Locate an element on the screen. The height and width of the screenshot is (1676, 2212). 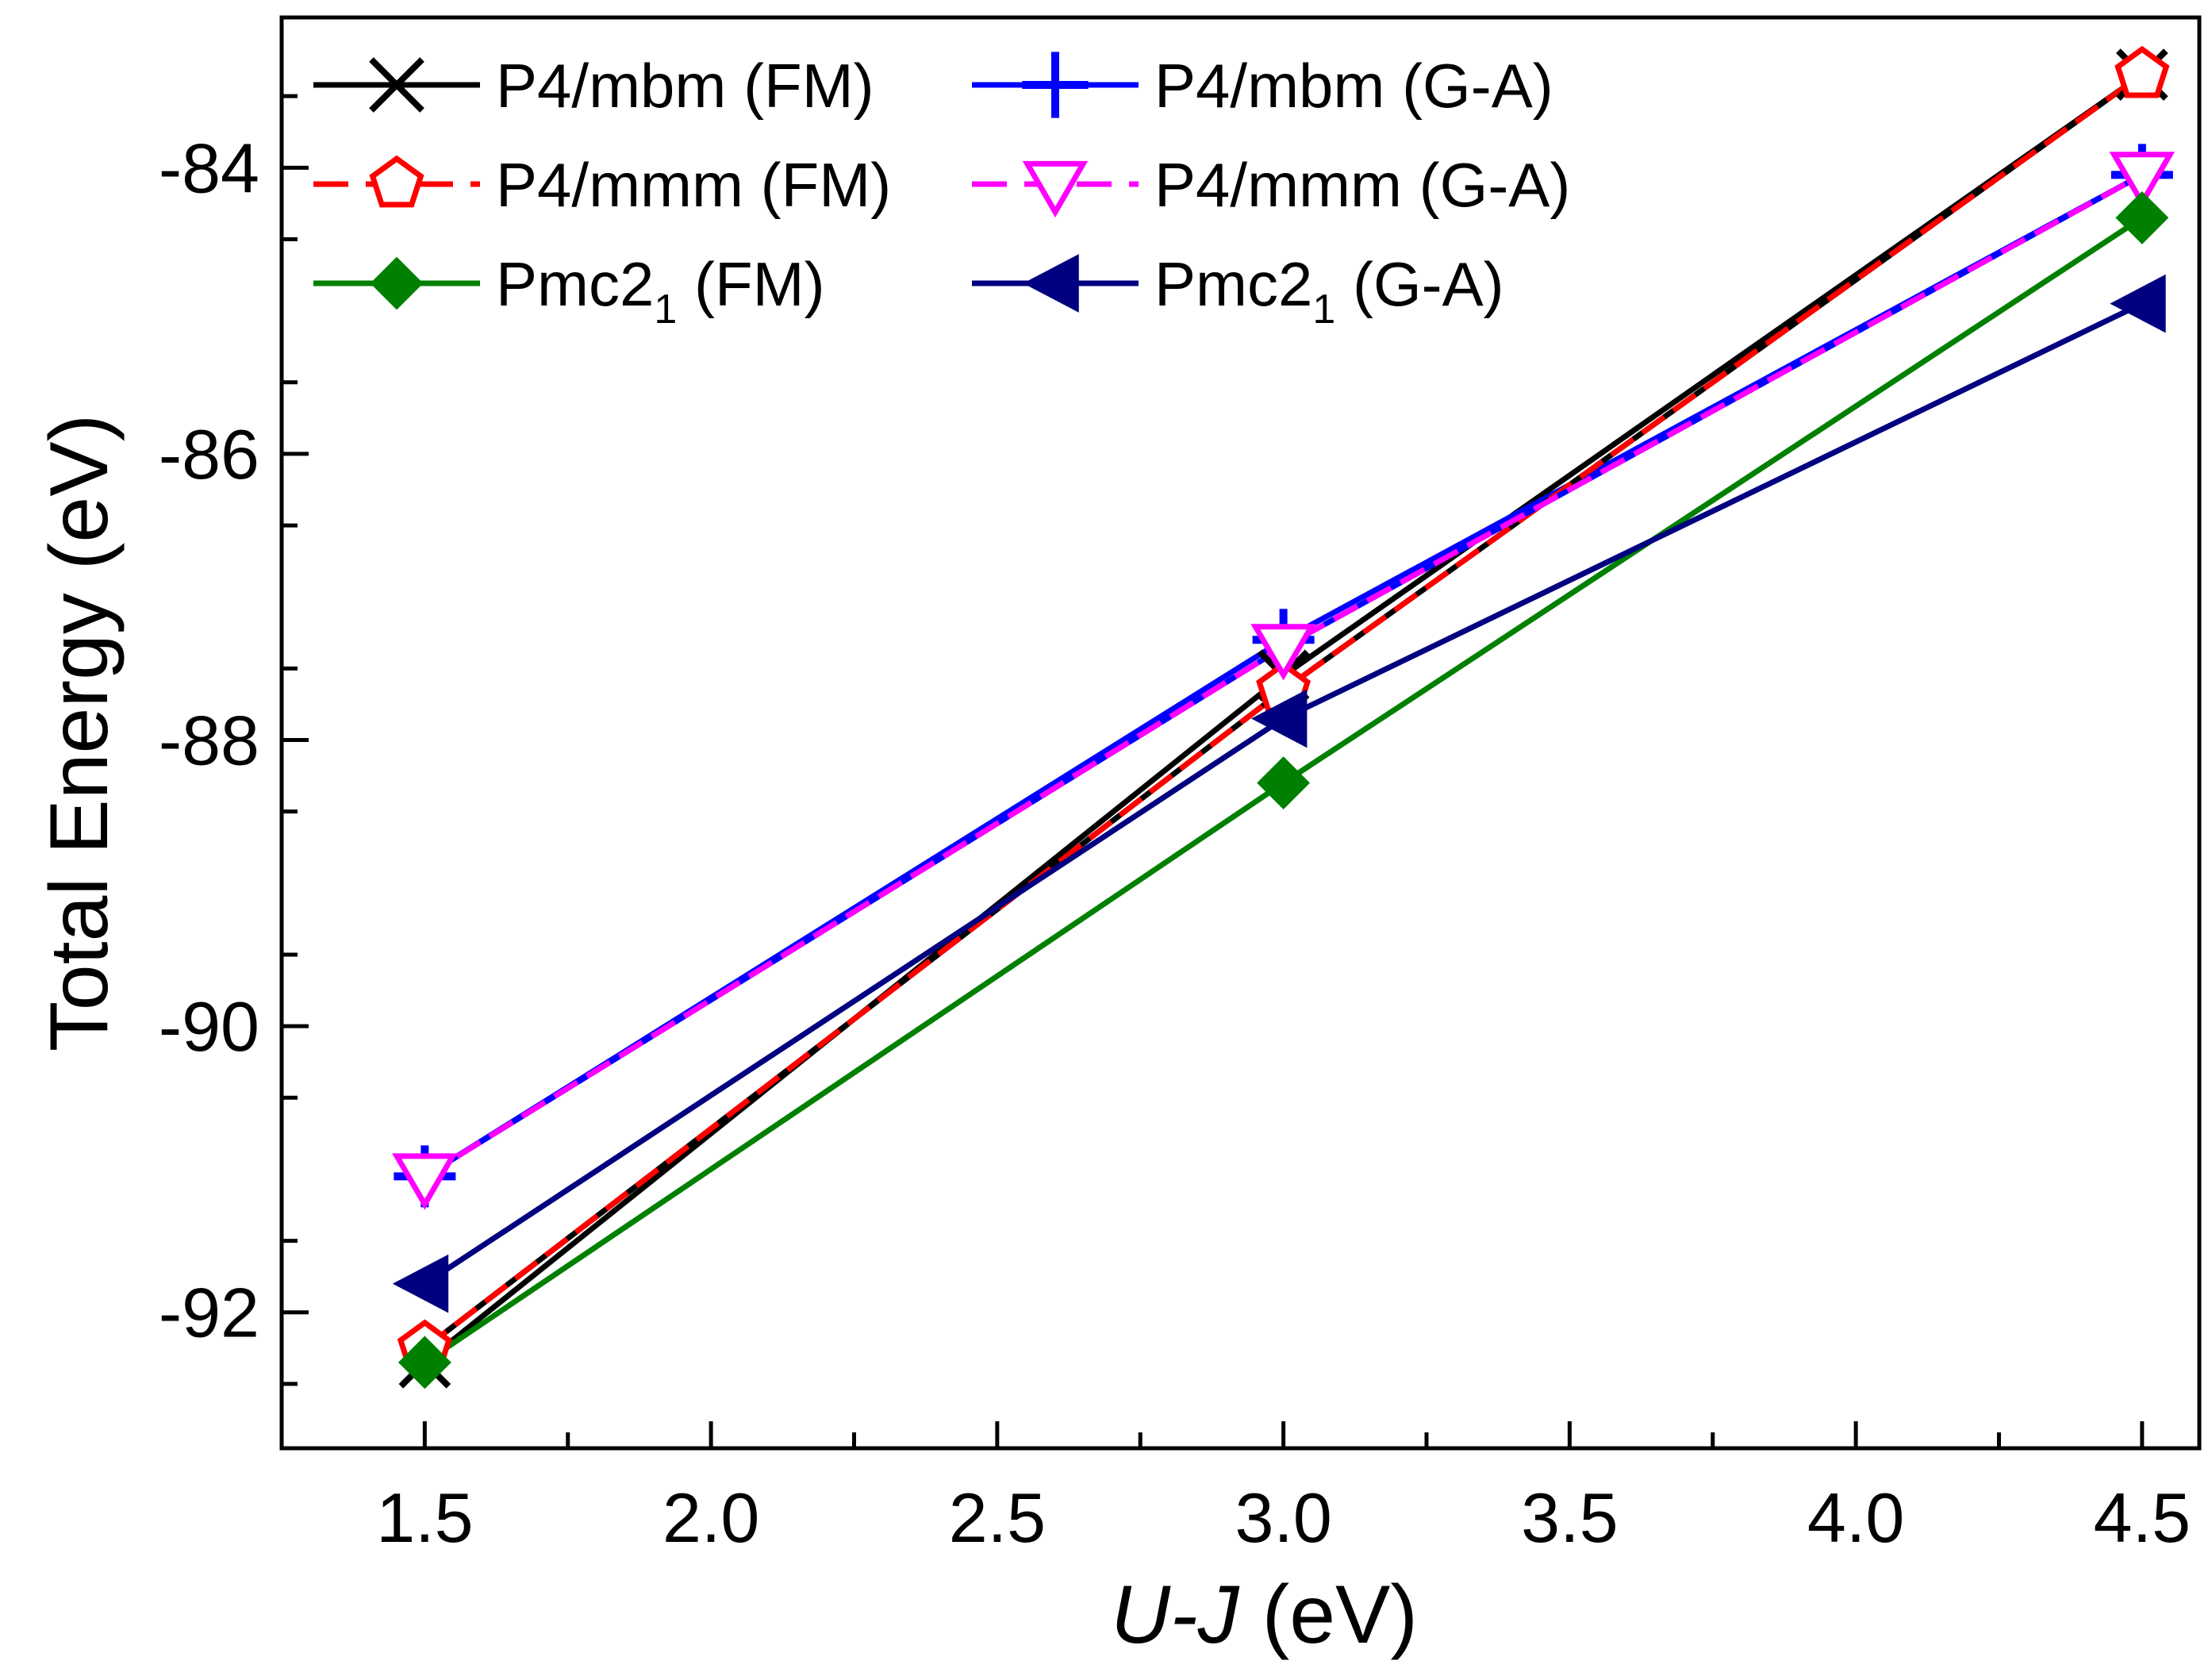
legend-label: P4/mmm (FM) is located at coordinates (693, 185).